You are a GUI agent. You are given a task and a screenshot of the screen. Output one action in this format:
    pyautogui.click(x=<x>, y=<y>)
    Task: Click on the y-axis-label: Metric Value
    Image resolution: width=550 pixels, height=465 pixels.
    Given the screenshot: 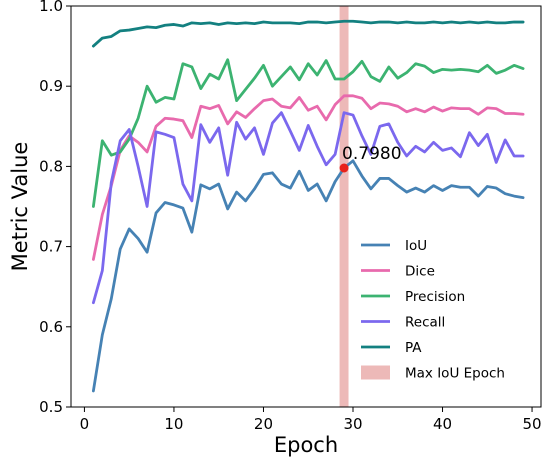 What is the action you would take?
    pyautogui.click(x=20, y=207)
    